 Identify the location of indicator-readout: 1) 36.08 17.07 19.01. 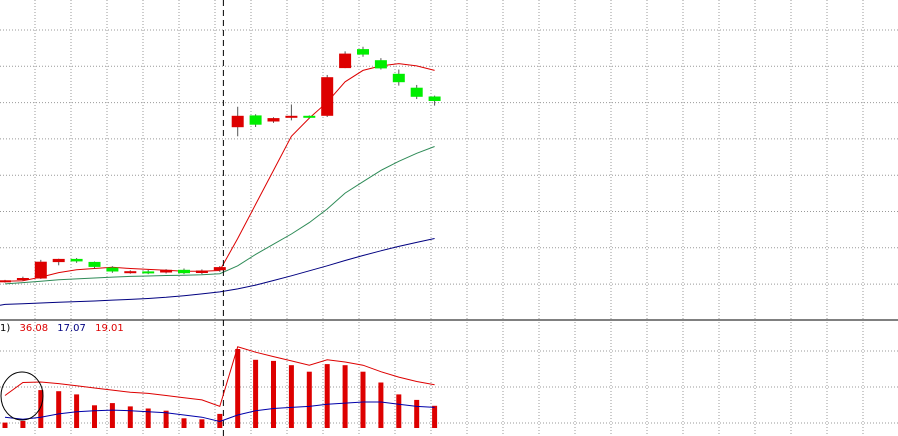
(65, 329).